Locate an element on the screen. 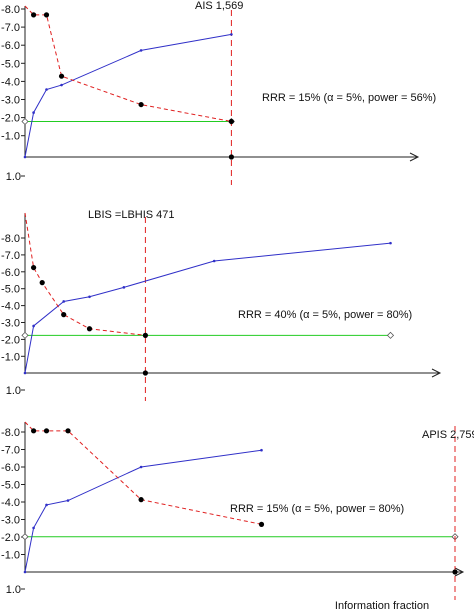 The width and height of the screenshot is (474, 612). ris-label: LBIS =LBHIS 471 is located at coordinates (131, 215).